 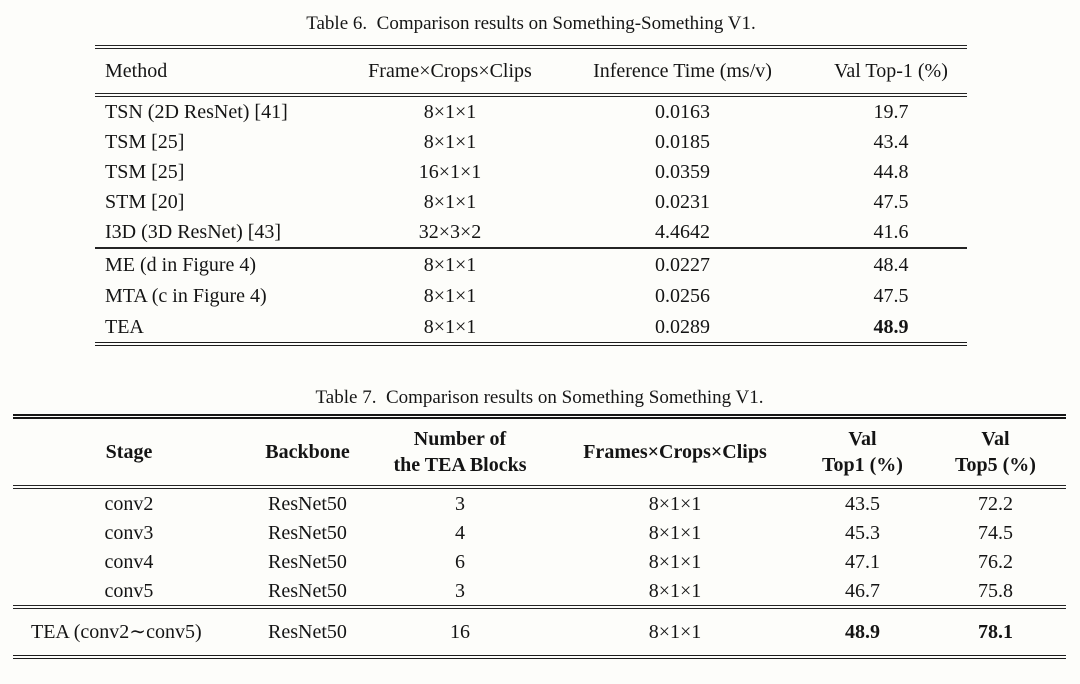 I want to click on cell-method: ME (d in Figure 4), so click(x=181, y=264).